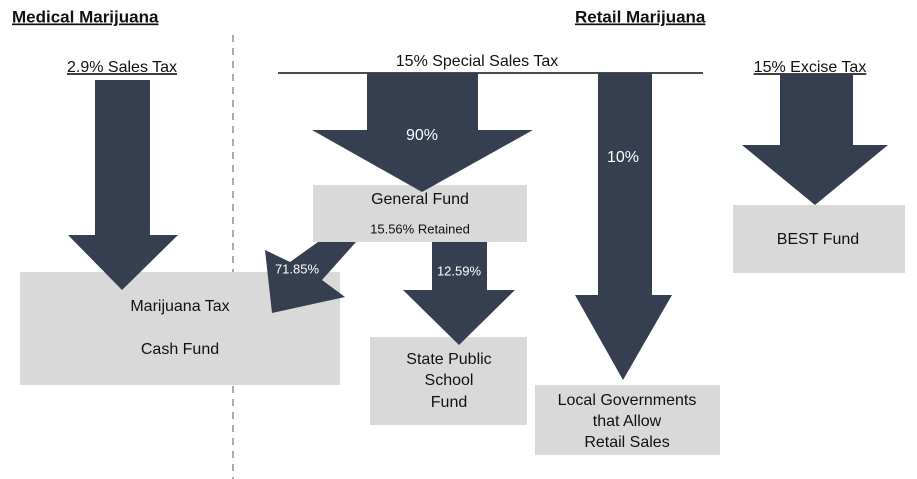  What do you see at coordinates (180, 349) in the screenshot?
I see `node-label: Cash Fund` at bounding box center [180, 349].